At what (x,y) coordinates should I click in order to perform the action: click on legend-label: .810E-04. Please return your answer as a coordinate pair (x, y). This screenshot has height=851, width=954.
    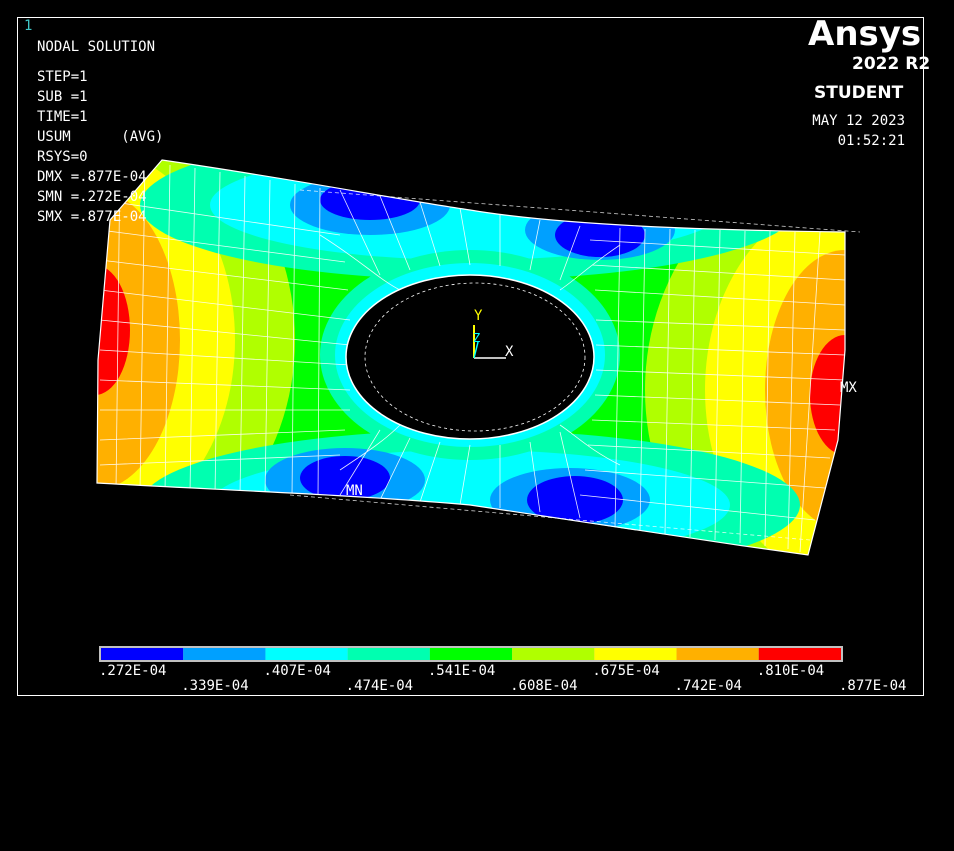
    Looking at the image, I should click on (790, 671).